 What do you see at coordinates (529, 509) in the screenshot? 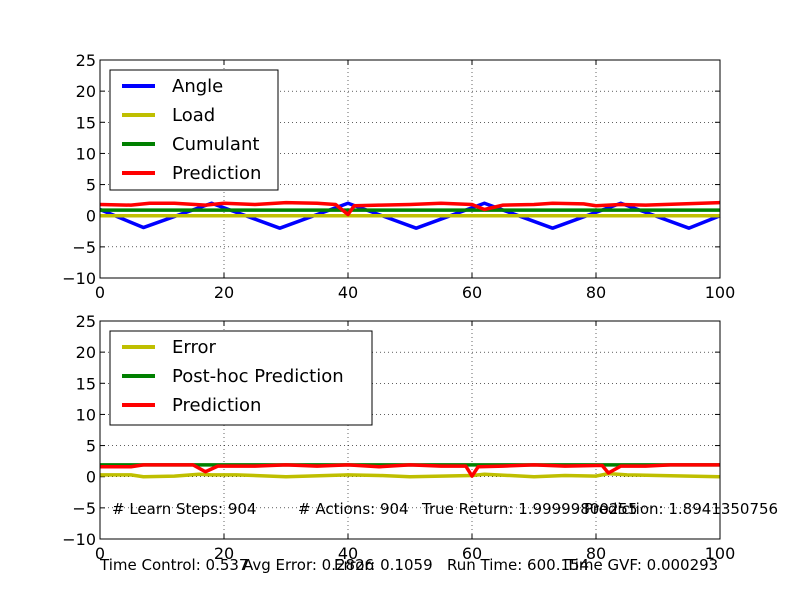
I see `true-return-annotation: True Return: 1.99999800255` at bounding box center [529, 509].